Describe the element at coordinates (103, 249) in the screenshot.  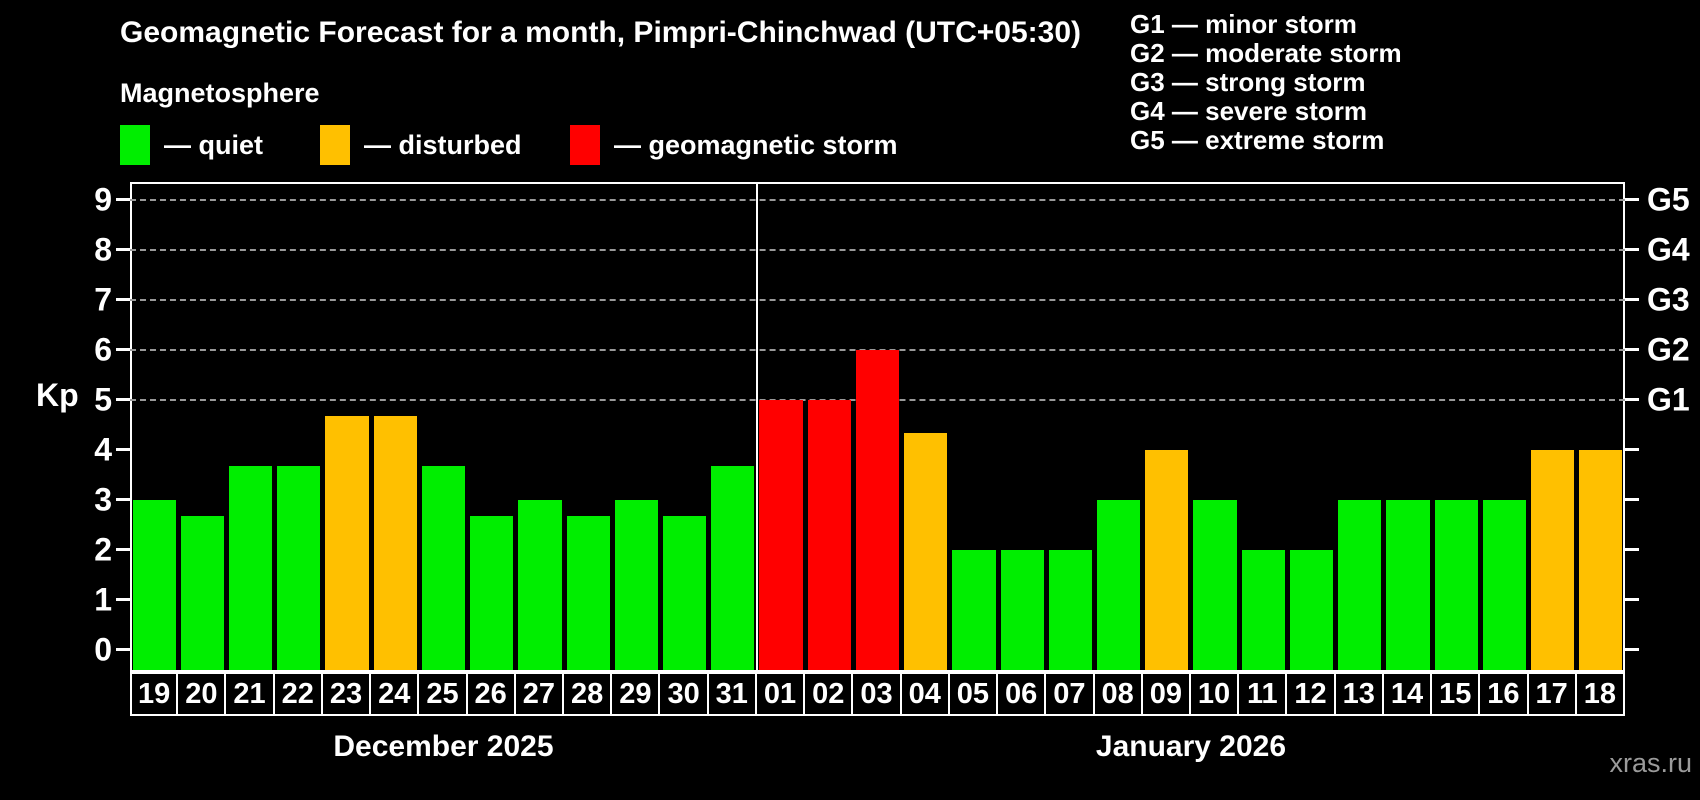
I see `y-tick-label-8: 8` at that location.